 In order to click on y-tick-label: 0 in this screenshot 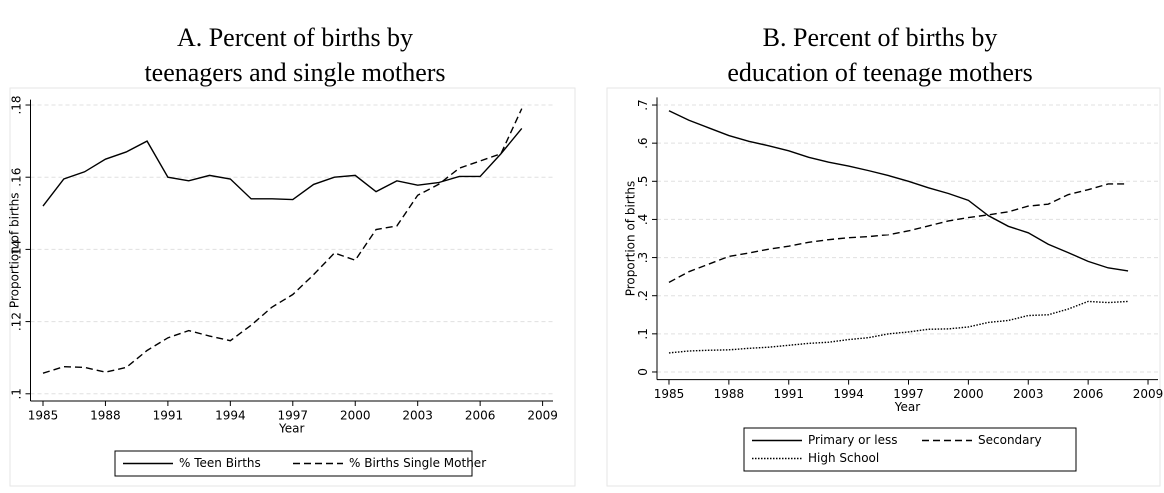, I will do `click(643, 372)`.